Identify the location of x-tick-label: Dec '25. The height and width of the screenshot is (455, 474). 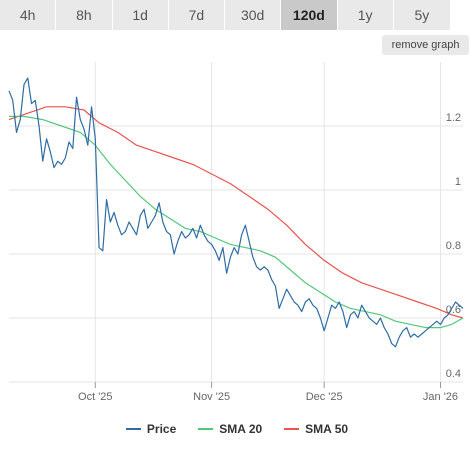
(324, 397).